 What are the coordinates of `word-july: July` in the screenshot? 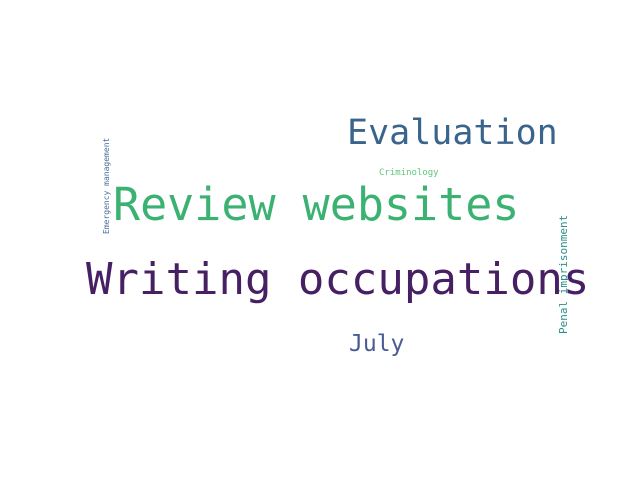 It's located at (377, 344).